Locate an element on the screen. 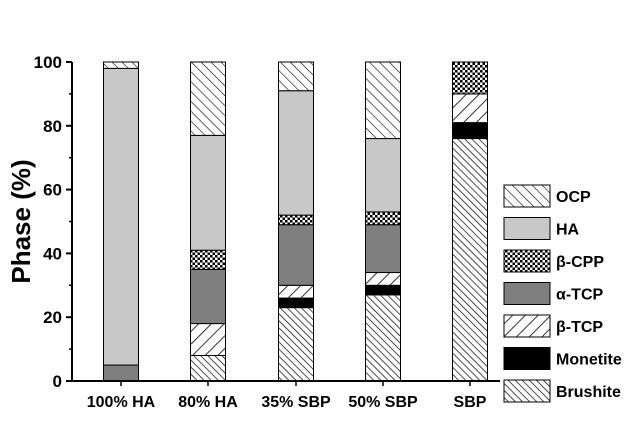 The image size is (640, 447). bar-segment-brushite-35-sbp is located at coordinates (296, 344).